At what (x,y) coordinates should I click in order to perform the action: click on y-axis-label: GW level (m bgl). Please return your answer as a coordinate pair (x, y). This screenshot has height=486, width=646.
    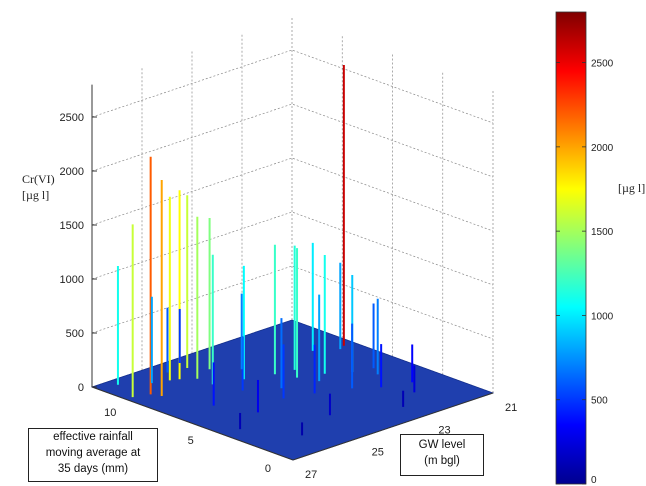
    Looking at the image, I should click on (442, 455).